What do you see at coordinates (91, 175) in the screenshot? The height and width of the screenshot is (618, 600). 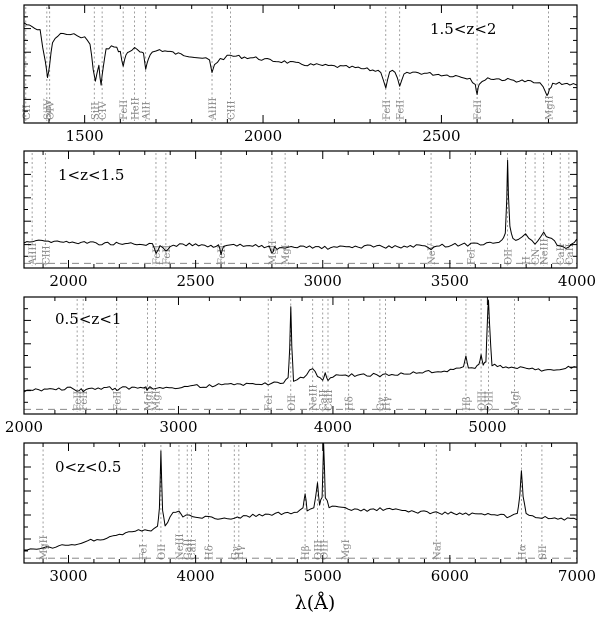 I see `panel-redshift-label: 1<z<1.5` at bounding box center [91, 175].